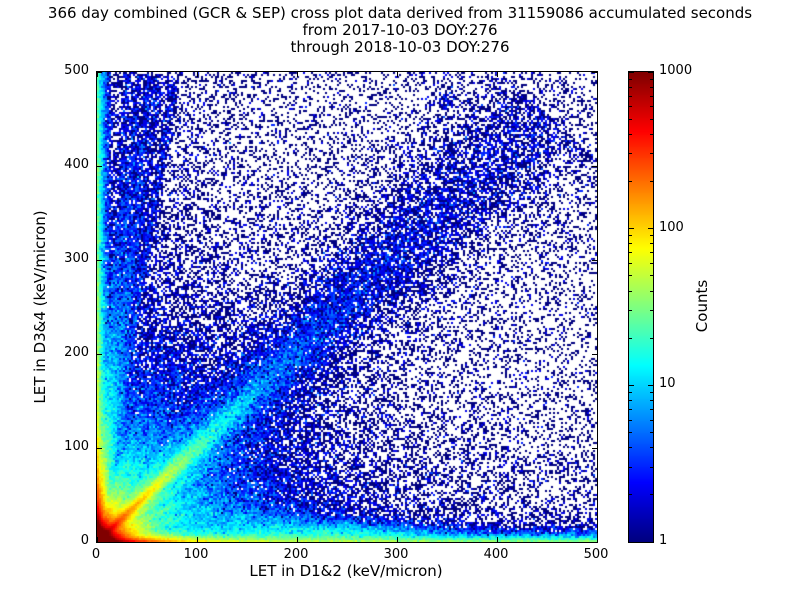  Describe the element at coordinates (76, 164) in the screenshot. I see `y-tick-label: 400` at that location.